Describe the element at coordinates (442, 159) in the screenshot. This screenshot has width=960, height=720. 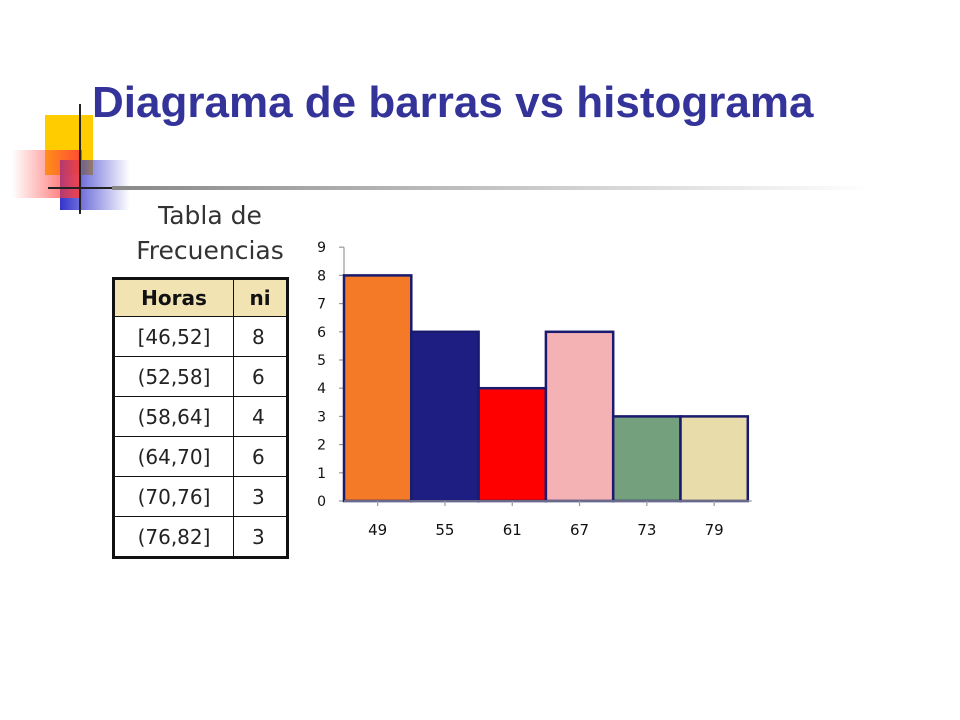
I see `decorative-squares` at that location.